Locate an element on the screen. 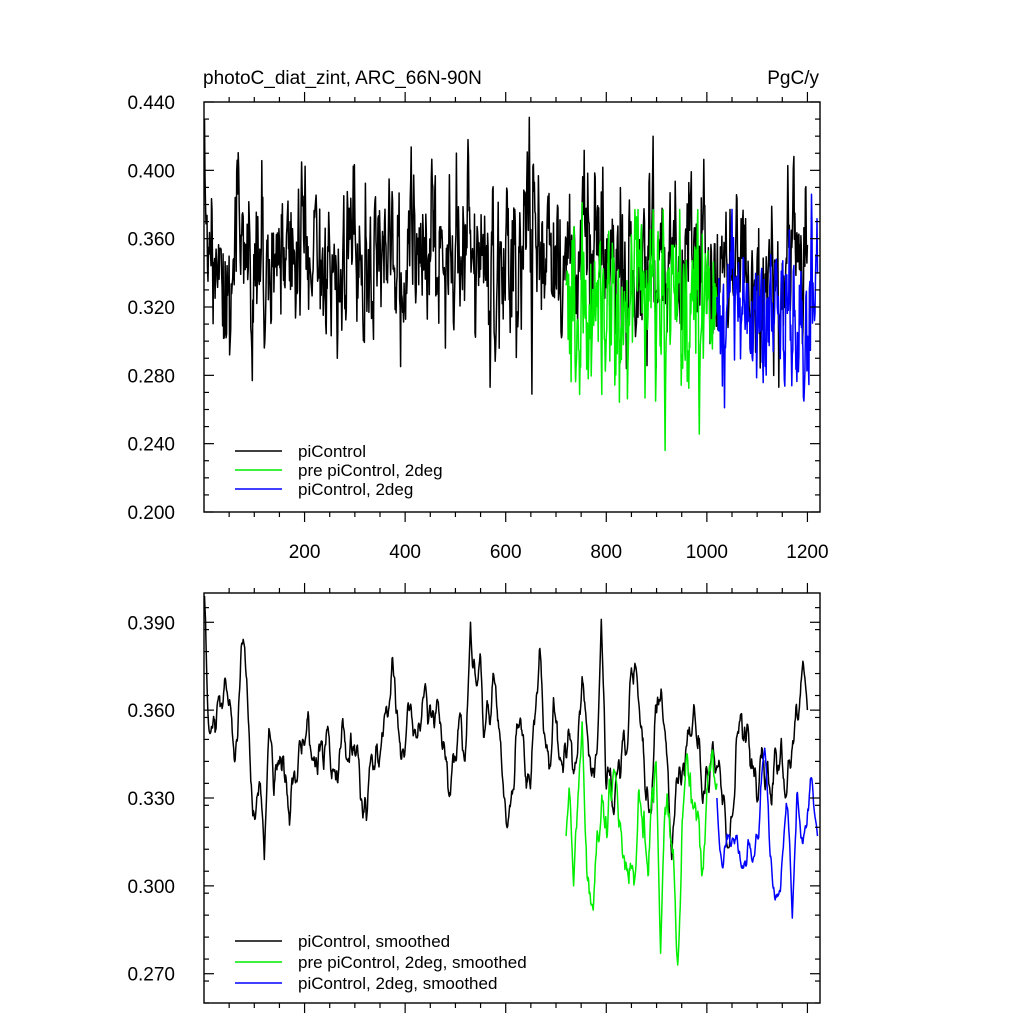  series-line-pre-picontrol-2deg-smoothed is located at coordinates (641, 843).